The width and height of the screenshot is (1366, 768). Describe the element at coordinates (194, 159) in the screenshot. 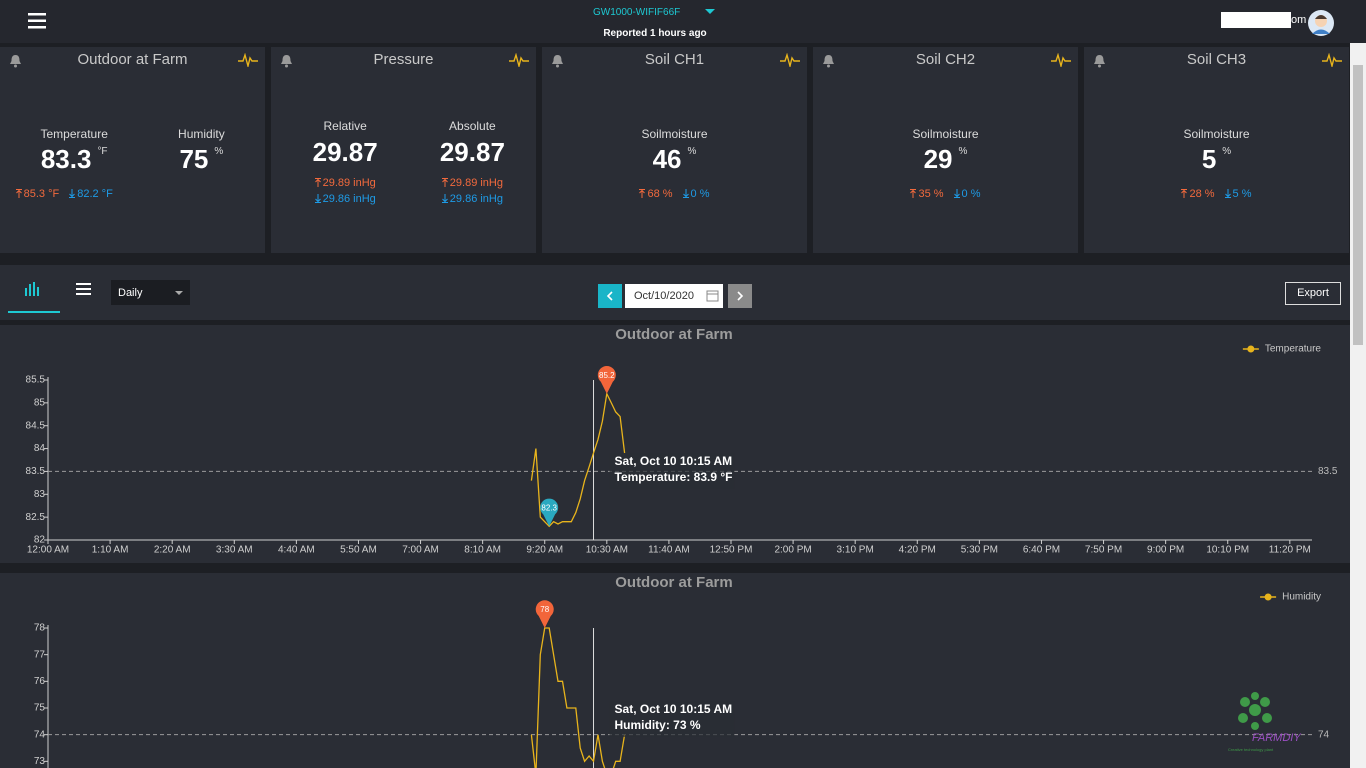

I see `reading-value: 75` at that location.